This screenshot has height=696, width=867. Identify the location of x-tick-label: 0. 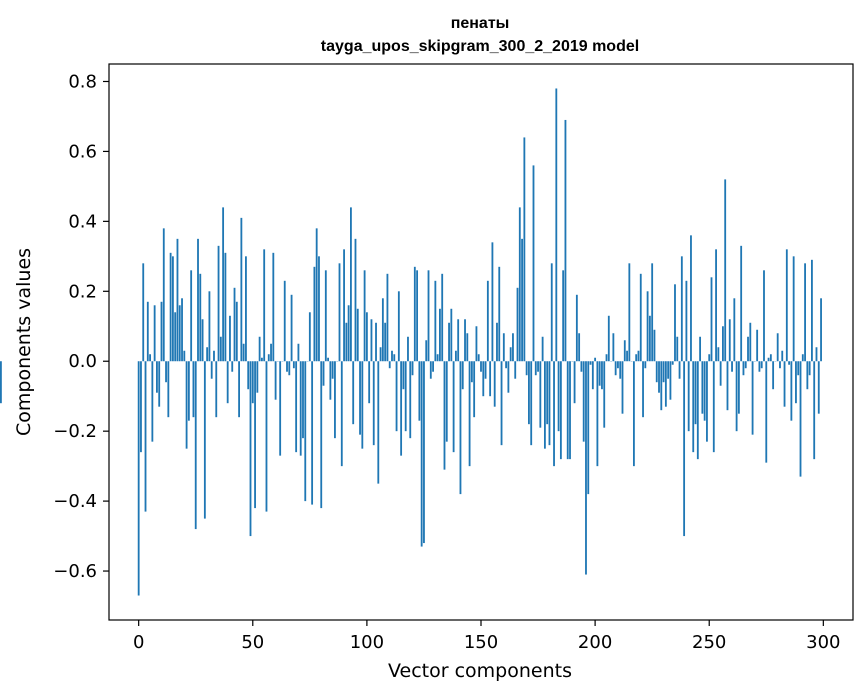
(138, 642).